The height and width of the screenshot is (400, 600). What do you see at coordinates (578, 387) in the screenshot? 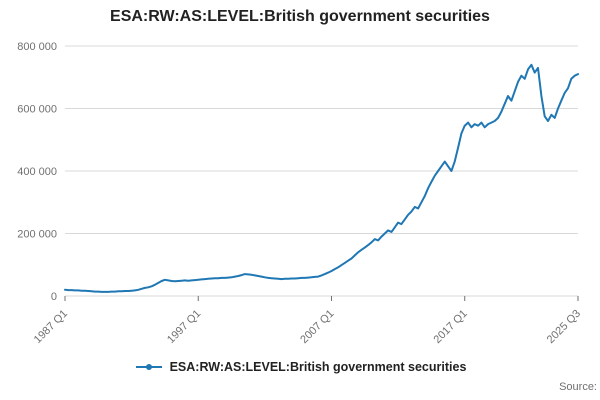
I see `source-label: Source:` at bounding box center [578, 387].